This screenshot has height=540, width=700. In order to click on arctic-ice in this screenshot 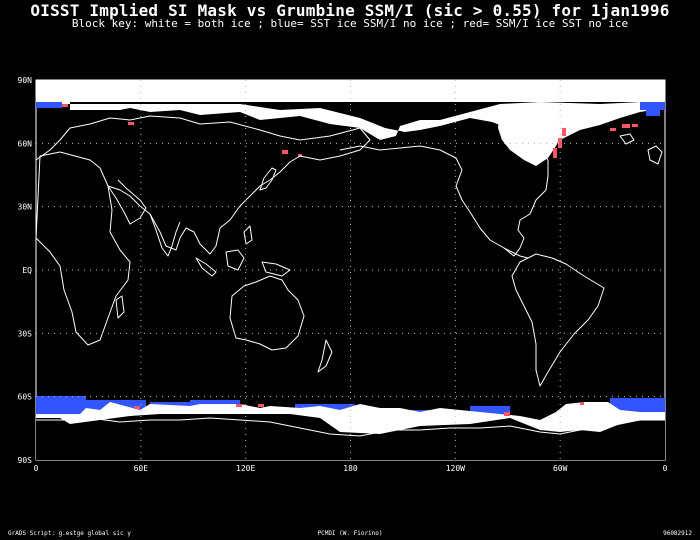, I will do `click(350, 123)`.